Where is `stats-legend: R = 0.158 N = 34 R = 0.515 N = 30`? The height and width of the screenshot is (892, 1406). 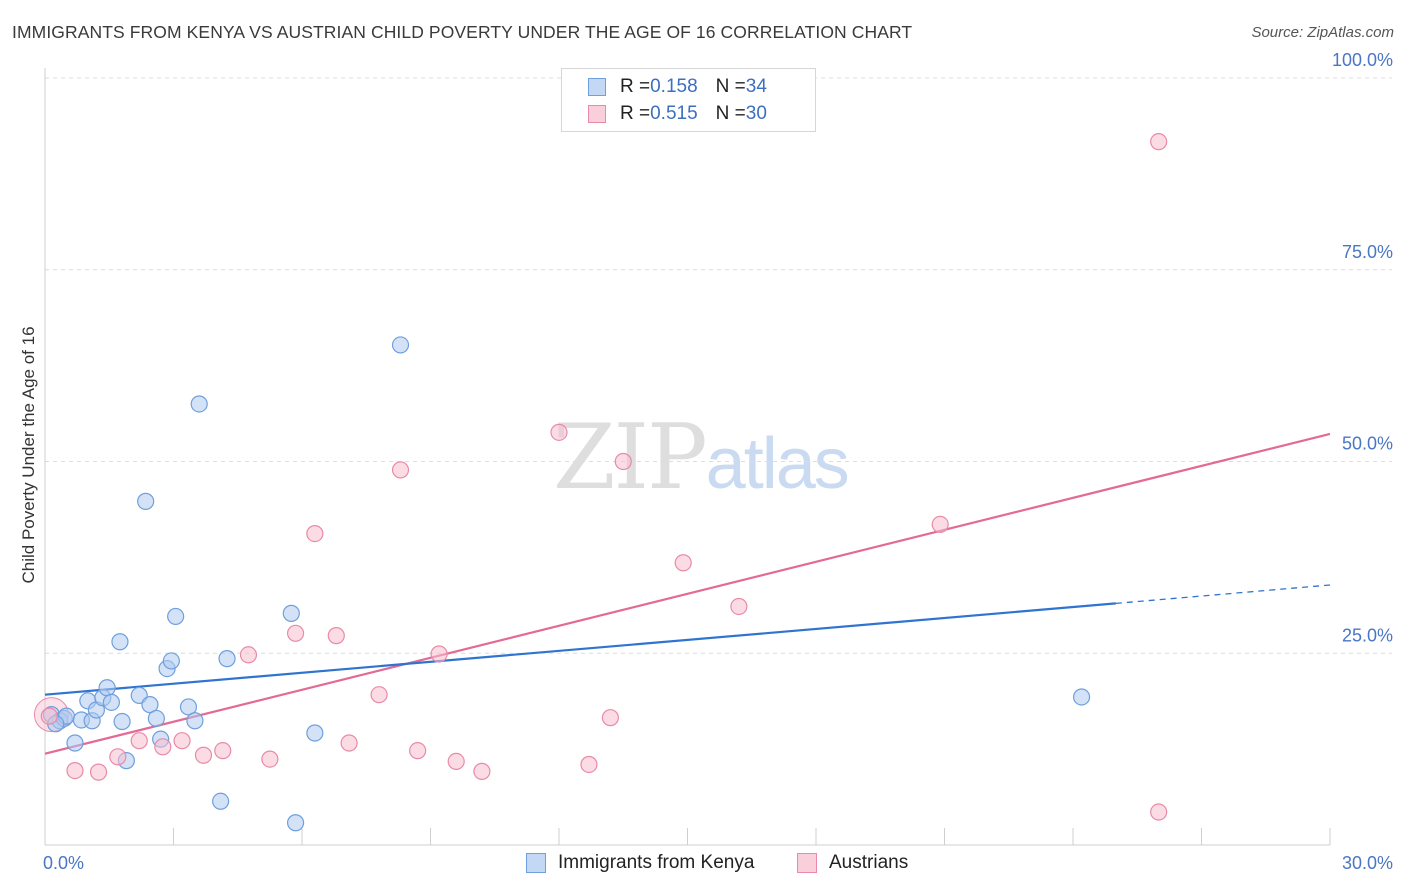 stats-legend: R = 0.158 N = 34 R = 0.515 N = 30 is located at coordinates (688, 100).